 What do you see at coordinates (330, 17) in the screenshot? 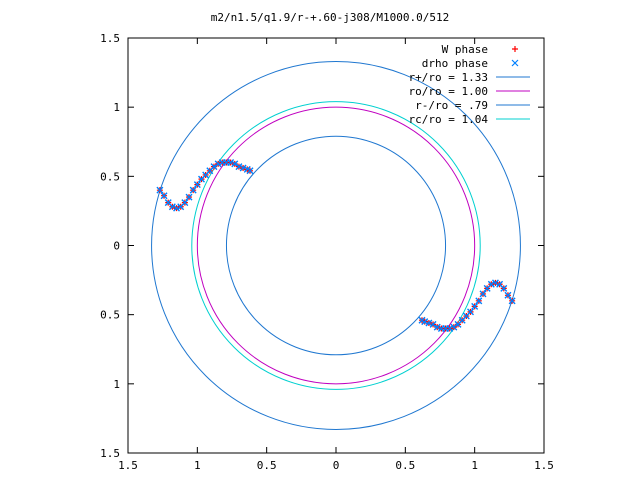
I see `chart-title: m2/n1.5/q1.9/r-+.60-j308/M1000.0/512` at bounding box center [330, 17].